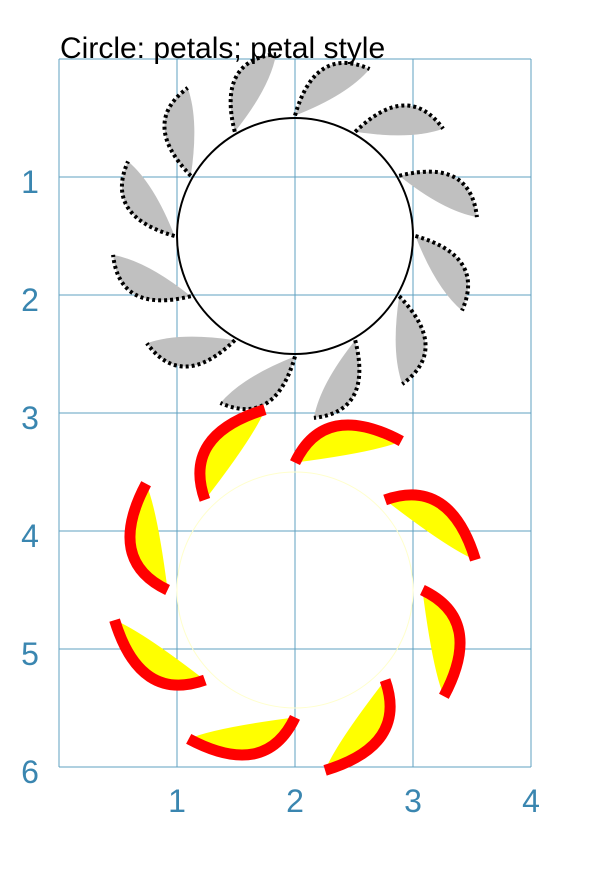 This screenshot has width=613, height=875. I want to click on diagram-title: Circle: petals; petal style, so click(222, 48).